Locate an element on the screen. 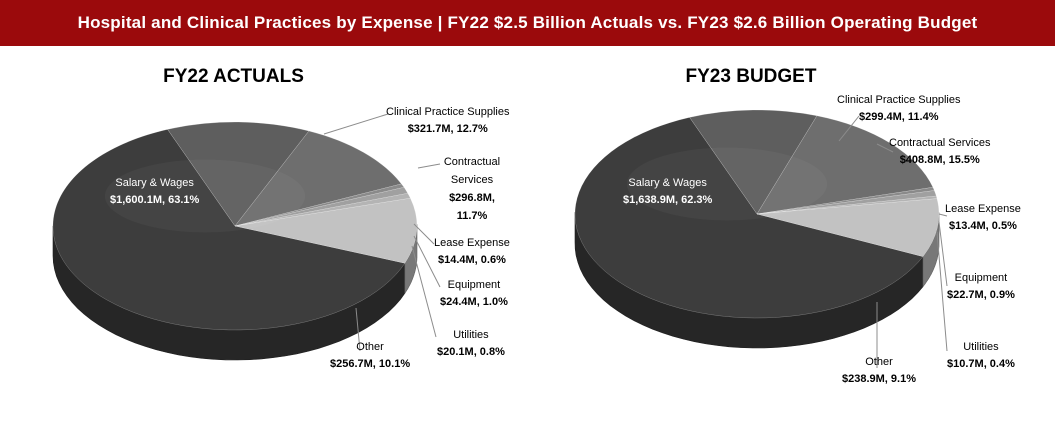 The width and height of the screenshot is (1055, 426). slice-value: $408.8M, 15.5% is located at coordinates (939, 160).